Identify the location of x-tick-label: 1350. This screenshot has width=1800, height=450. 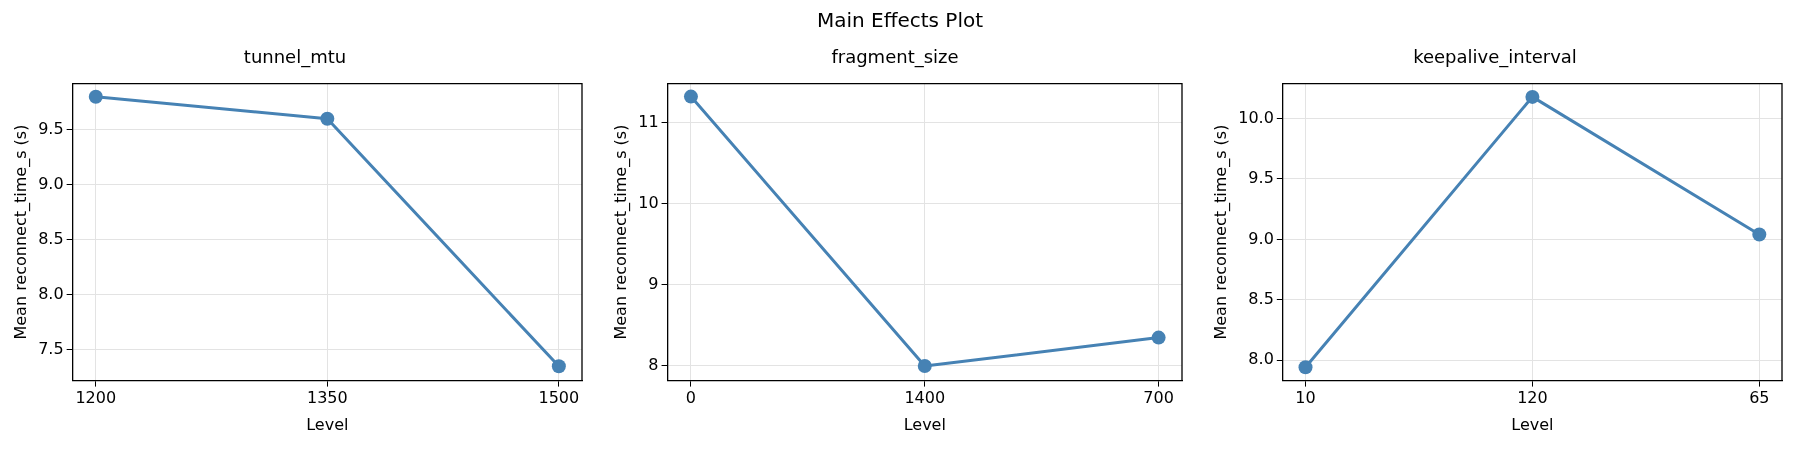
(327, 398).